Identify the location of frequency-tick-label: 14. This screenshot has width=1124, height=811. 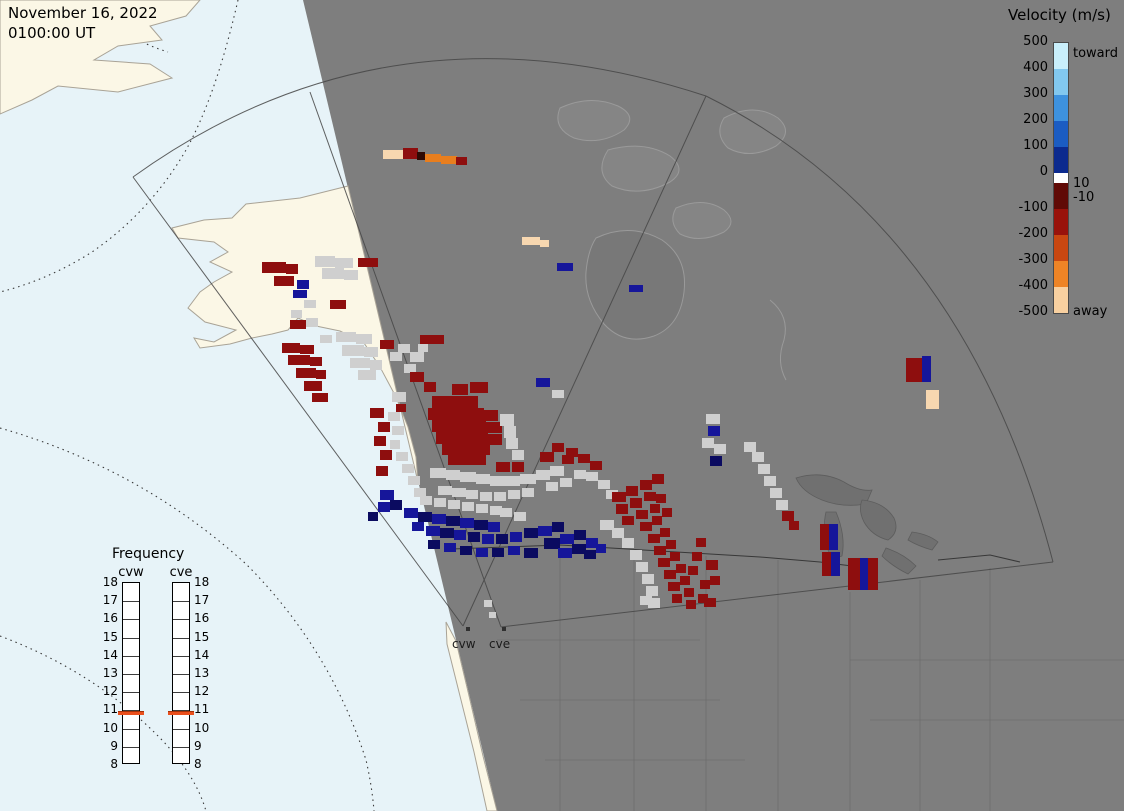
(110, 654).